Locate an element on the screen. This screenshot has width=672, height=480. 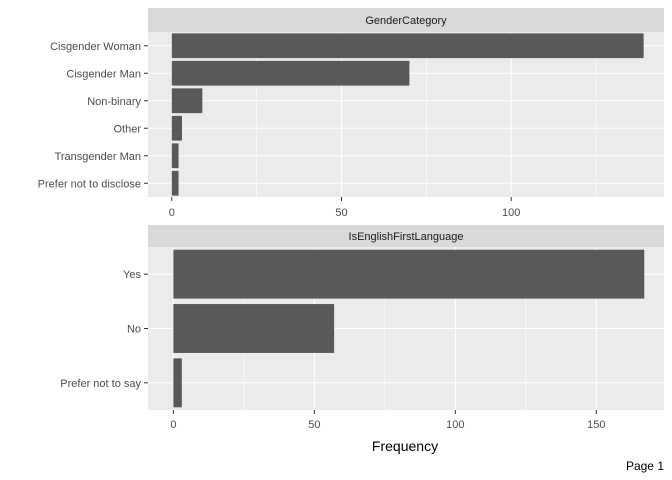
y-tick-label: No is located at coordinates (134, 330).